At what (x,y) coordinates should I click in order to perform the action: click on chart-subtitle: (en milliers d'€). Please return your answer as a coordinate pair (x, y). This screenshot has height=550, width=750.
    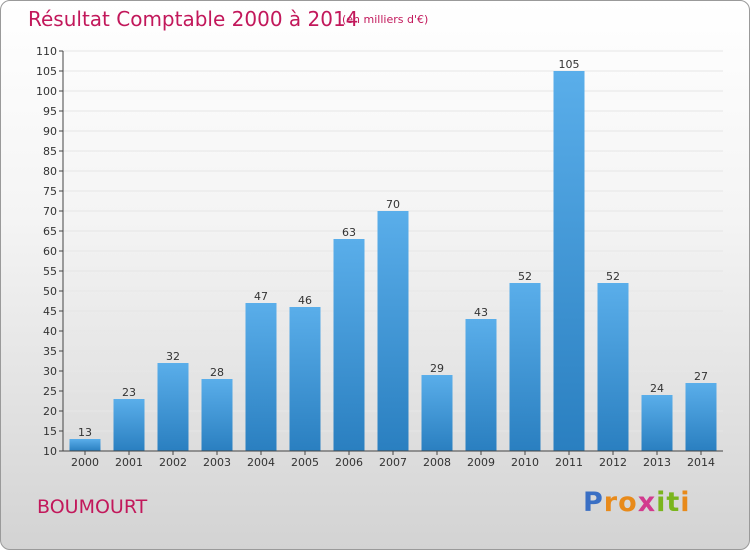
    Looking at the image, I should click on (385, 19).